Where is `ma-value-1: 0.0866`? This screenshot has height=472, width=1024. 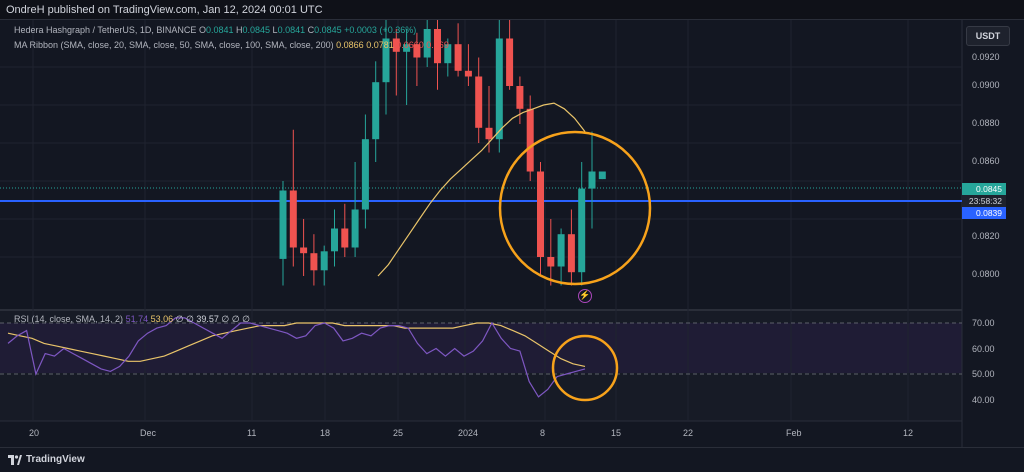
ma-value-1: 0.0866 is located at coordinates (350, 45).